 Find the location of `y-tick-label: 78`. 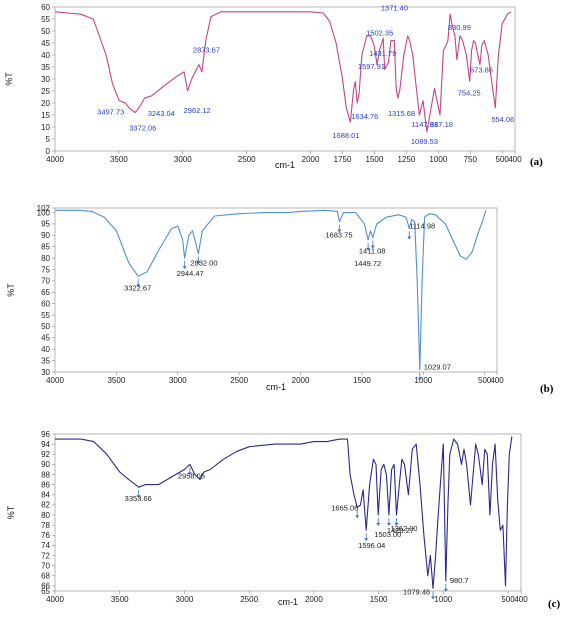

y-tick-label: 78 is located at coordinates (45, 525).